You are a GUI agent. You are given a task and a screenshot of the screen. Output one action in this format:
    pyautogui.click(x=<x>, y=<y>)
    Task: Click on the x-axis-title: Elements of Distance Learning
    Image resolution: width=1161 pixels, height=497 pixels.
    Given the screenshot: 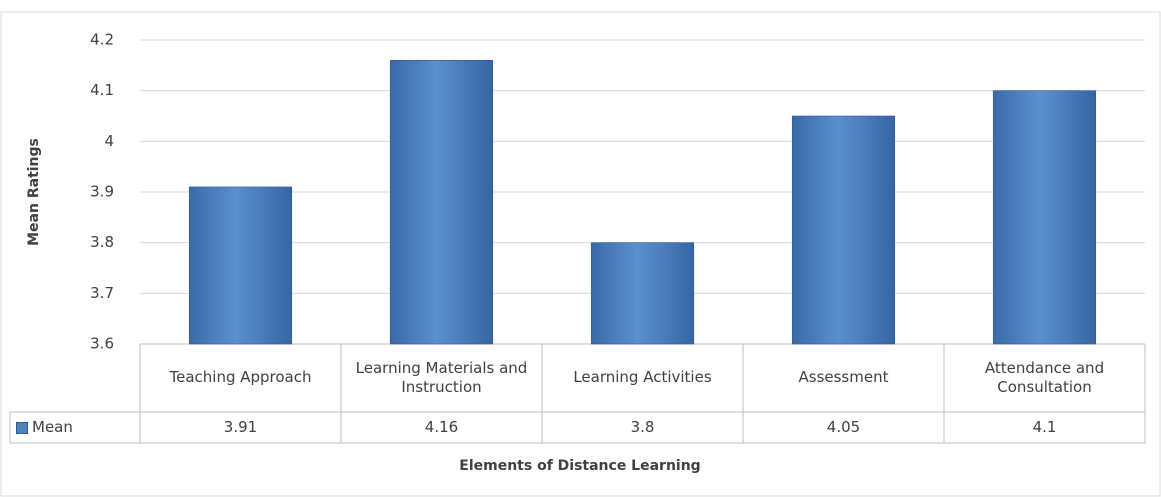 What is the action you would take?
    pyautogui.click(x=579, y=466)
    